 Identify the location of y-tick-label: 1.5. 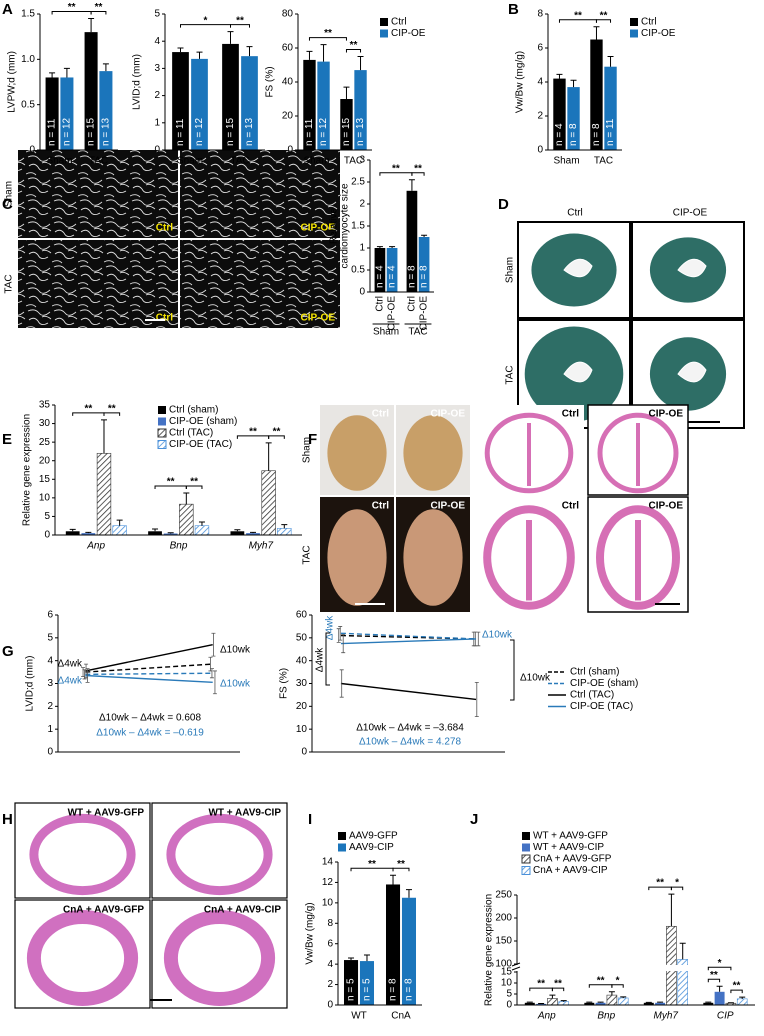
(358, 226).